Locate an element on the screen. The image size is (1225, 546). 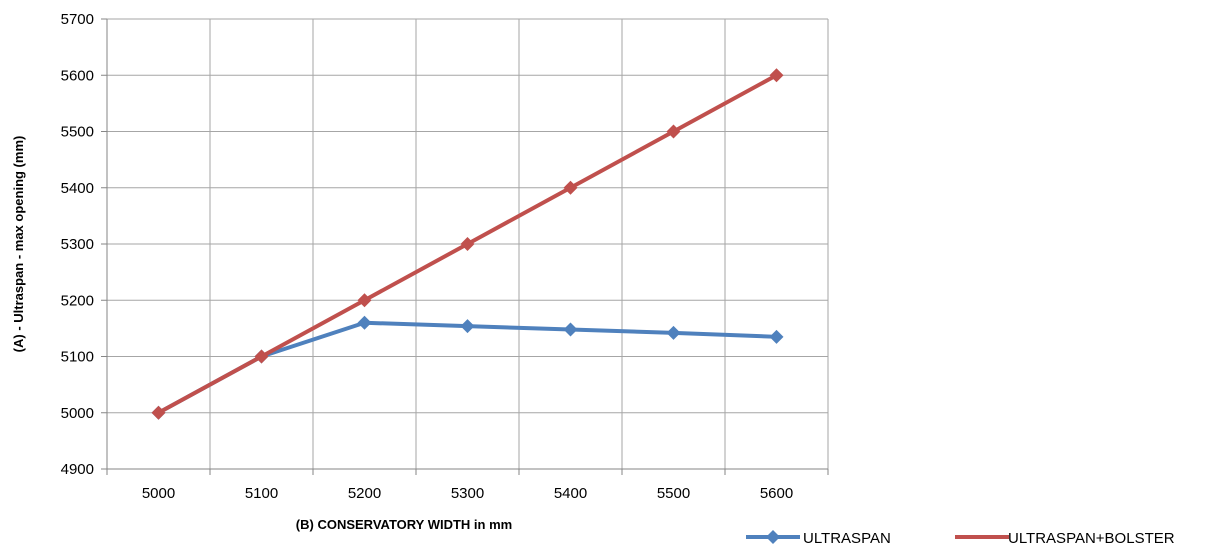
y-tick-label: 5100 is located at coordinates (77, 357).